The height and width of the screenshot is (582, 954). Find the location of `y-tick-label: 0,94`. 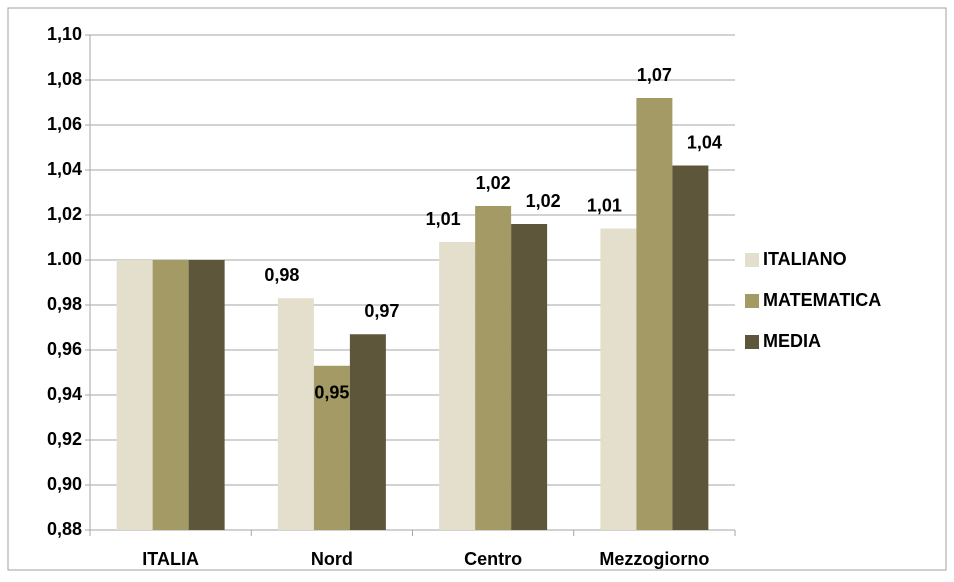

y-tick-label: 0,94 is located at coordinates (64, 394).